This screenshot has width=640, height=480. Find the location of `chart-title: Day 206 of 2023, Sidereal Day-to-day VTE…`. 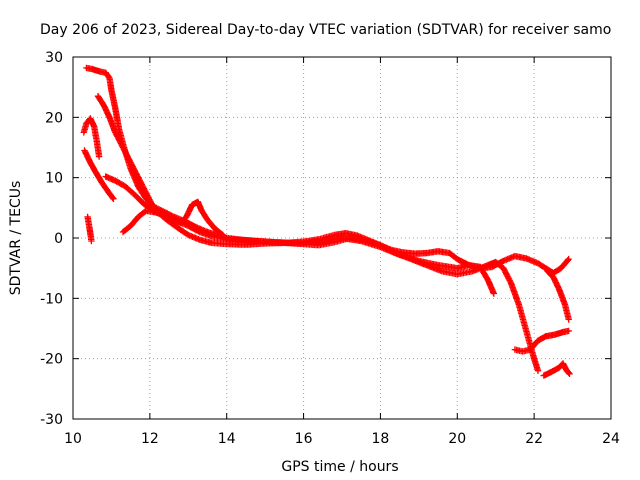

chart-title: Day 206 of 2023, Sidereal Day-to-day VTE… is located at coordinates (325, 30).